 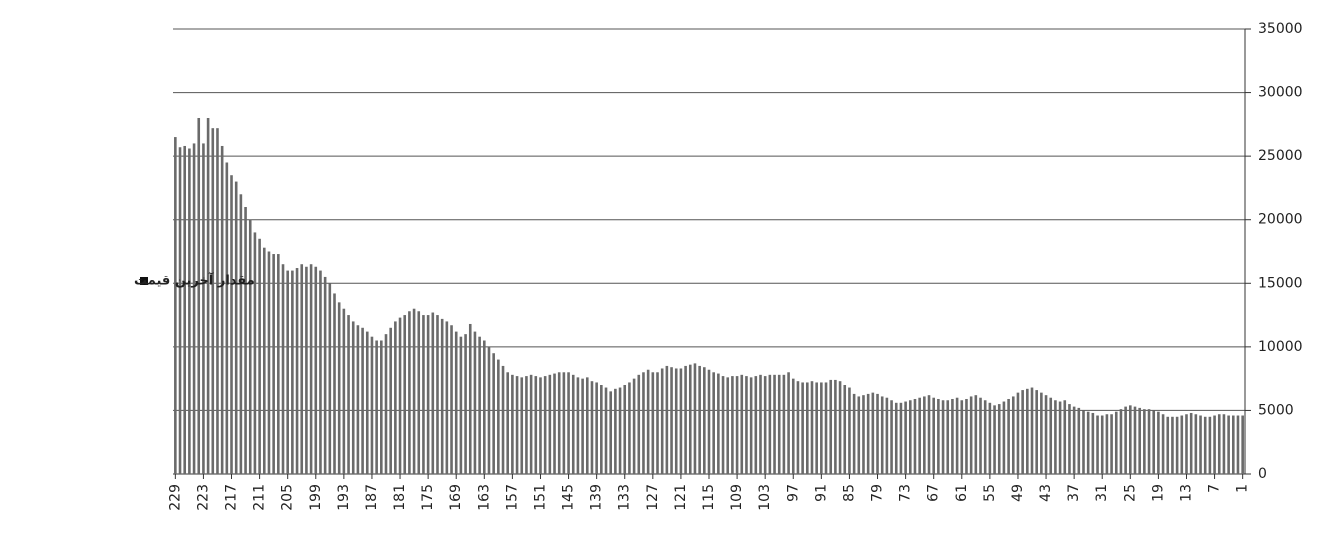 What do you see at coordinates (288, 497) in the screenshot?
I see `x-tick-label: 205` at bounding box center [288, 497].